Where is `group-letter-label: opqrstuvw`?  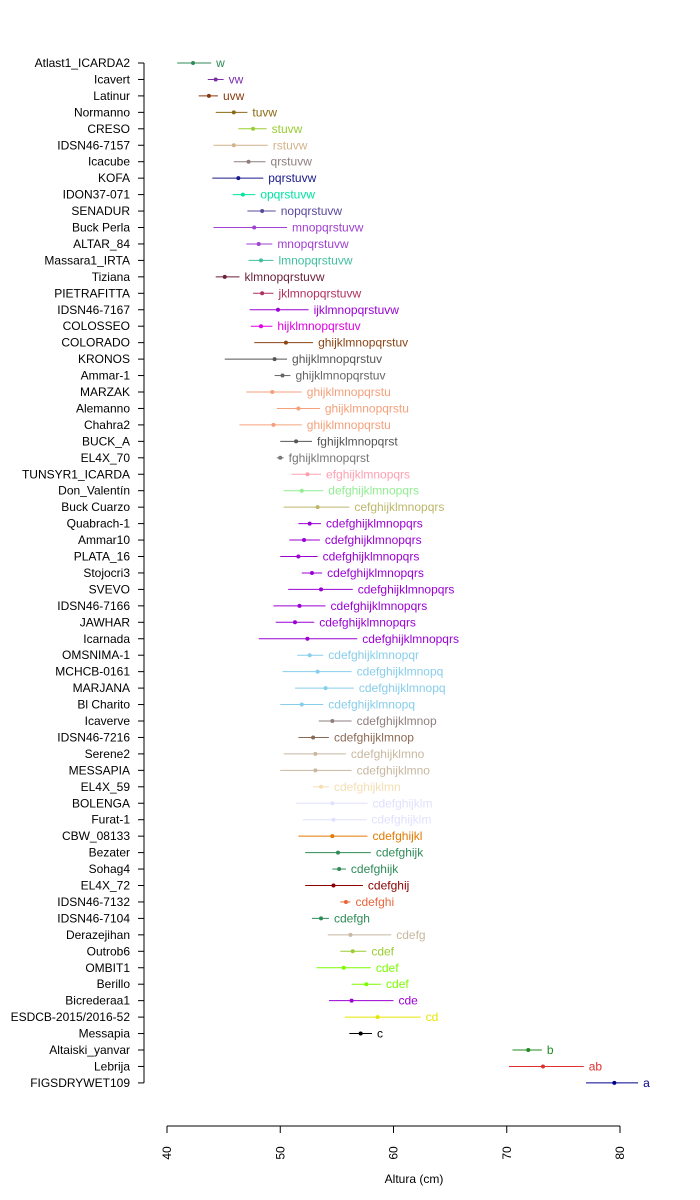 group-letter-label: opqrstuvw is located at coordinates (287, 195).